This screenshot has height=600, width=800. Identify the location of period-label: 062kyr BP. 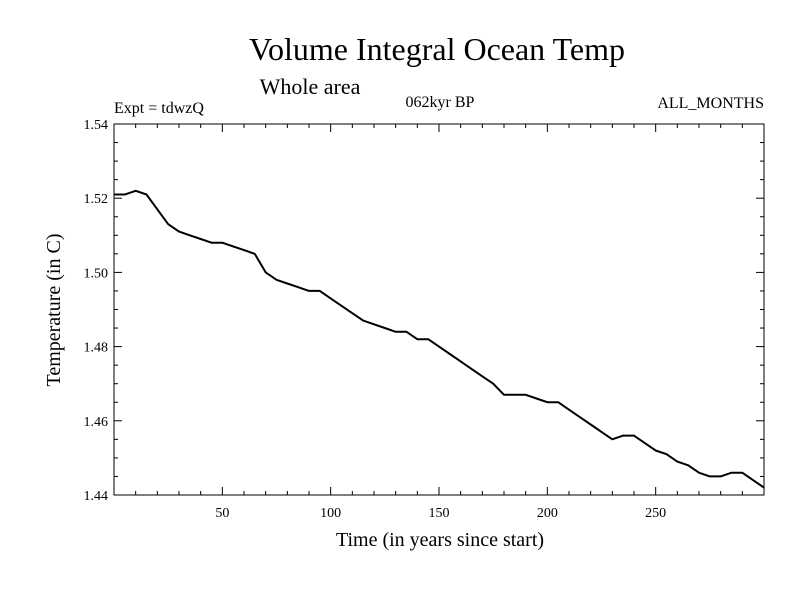
(440, 102).